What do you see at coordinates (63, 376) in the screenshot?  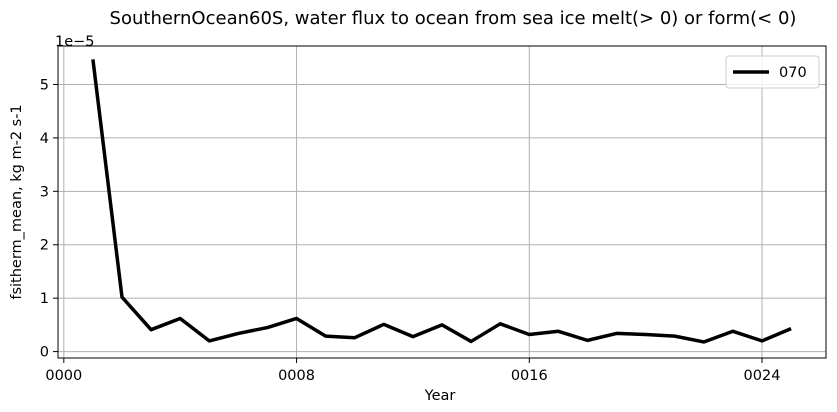 I see `x-tick-label: 0000` at bounding box center [63, 376].